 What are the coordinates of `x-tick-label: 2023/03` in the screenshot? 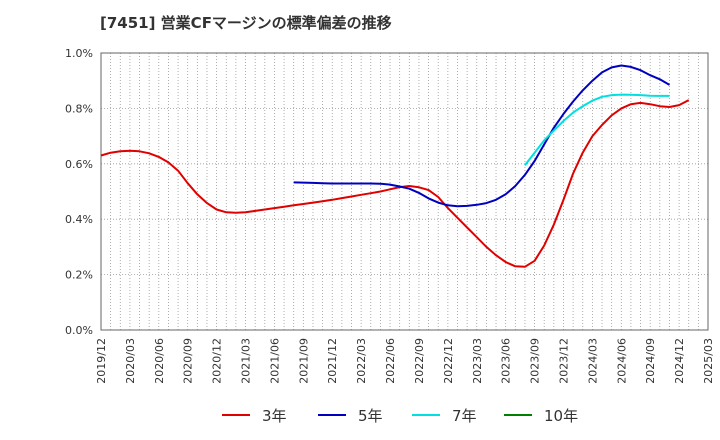 It's located at (477, 361).